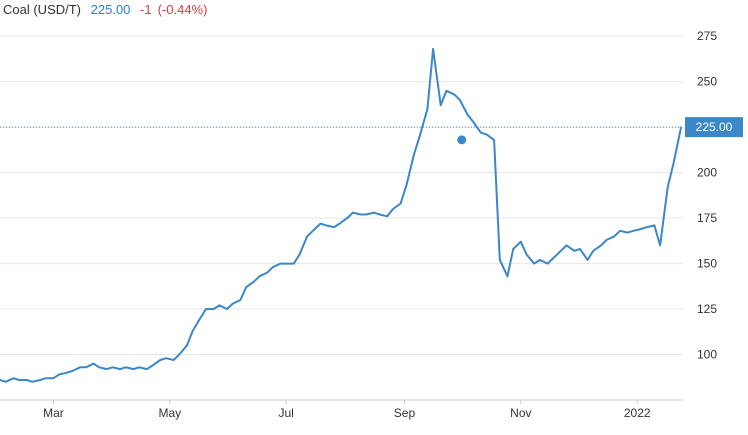 Image resolution: width=748 pixels, height=435 pixels. What do you see at coordinates (286, 413) in the screenshot?
I see `x-tick-label: Jul` at bounding box center [286, 413].